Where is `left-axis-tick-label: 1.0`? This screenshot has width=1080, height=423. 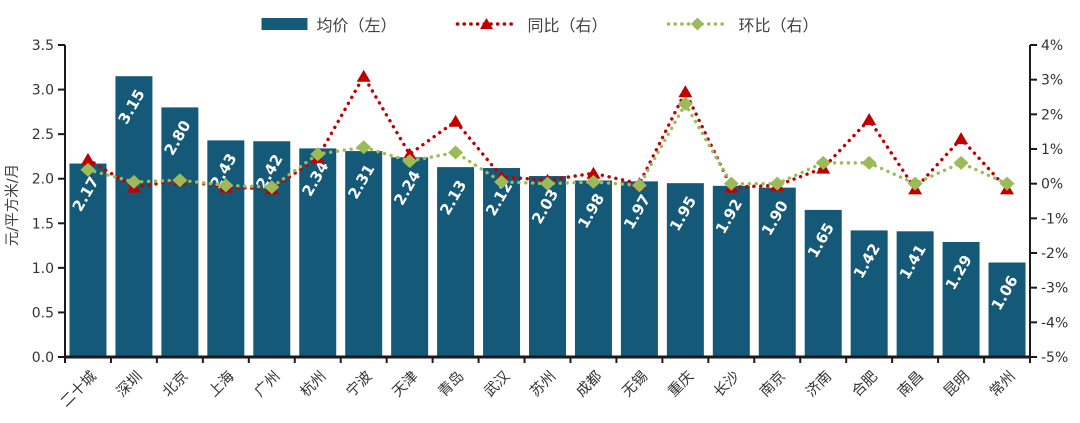 left-axis-tick-label: 1.0 is located at coordinates (43, 269).